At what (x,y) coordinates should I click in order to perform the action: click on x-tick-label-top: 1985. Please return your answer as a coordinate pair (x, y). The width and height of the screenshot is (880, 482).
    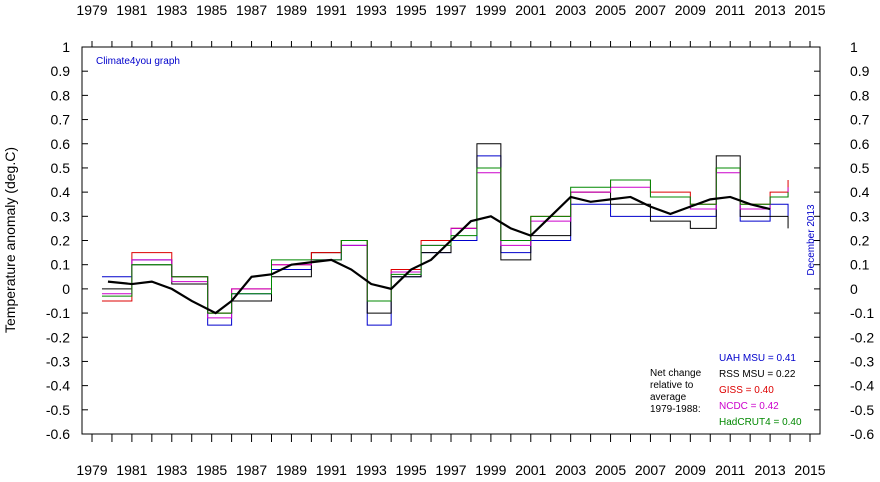
    Looking at the image, I should click on (211, 10).